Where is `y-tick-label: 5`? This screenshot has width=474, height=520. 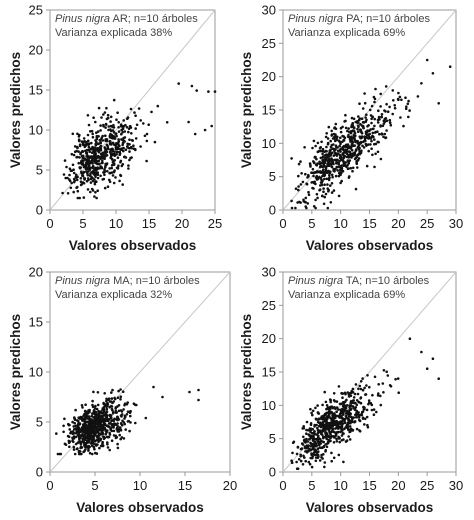 y-tick-label: 5 is located at coordinates (39, 170).